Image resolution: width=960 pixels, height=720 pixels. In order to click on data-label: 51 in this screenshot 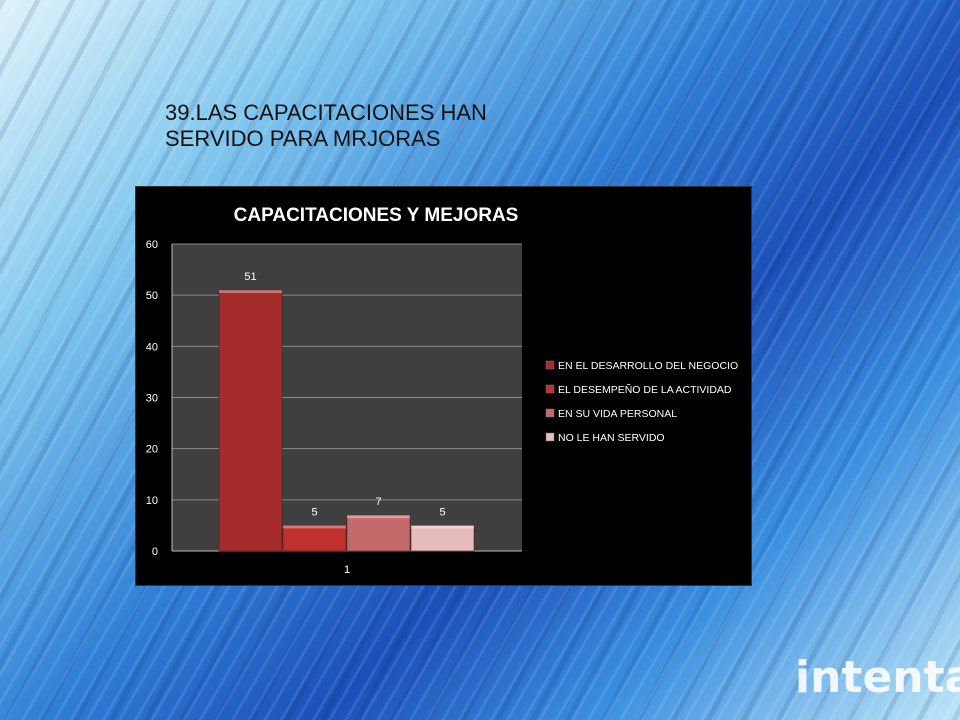, I will do `click(250, 277)`.